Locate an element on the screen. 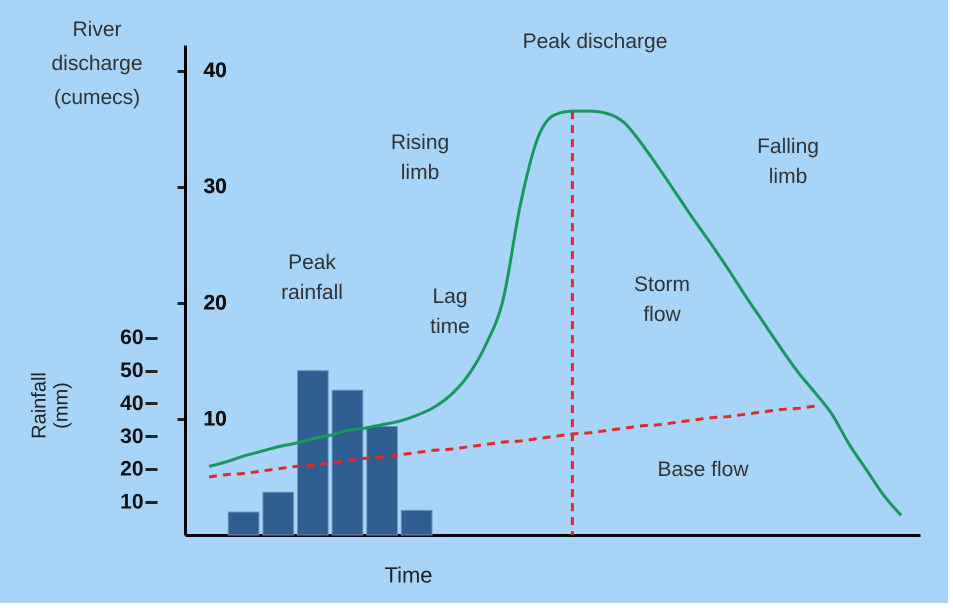 The width and height of the screenshot is (953, 608). y2-tick-label: 50 is located at coordinates (132, 370).